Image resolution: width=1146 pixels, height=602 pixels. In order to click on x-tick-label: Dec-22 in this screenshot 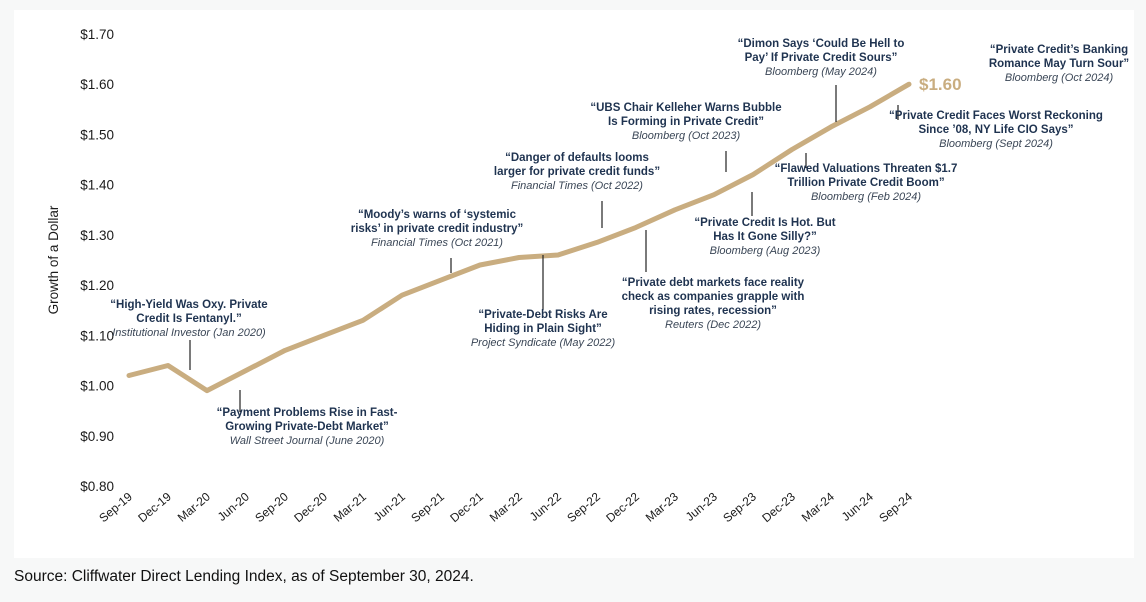, I will do `click(622, 507)`.